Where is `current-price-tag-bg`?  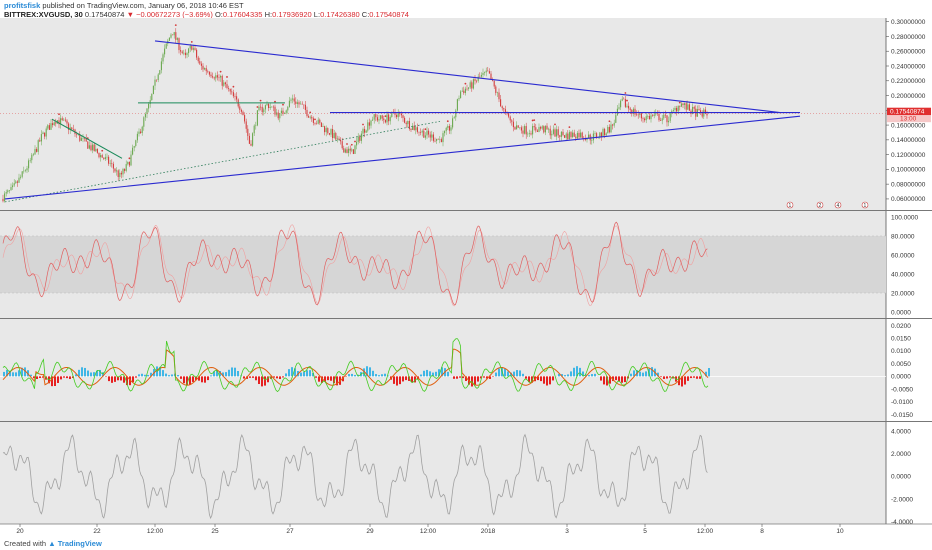 current-price-tag-bg is located at coordinates (909, 111).